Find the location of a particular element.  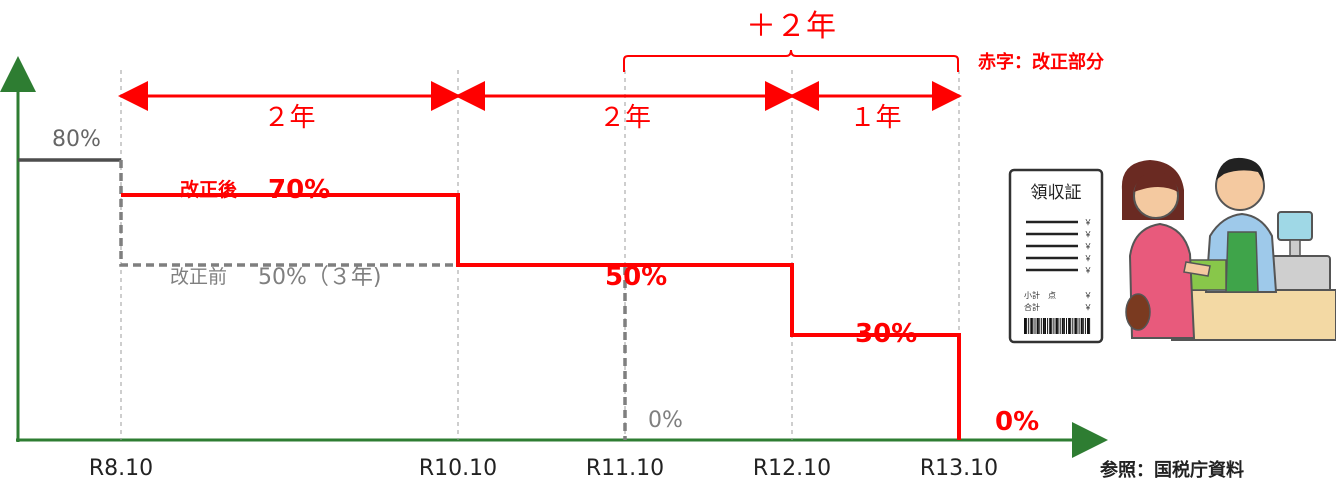

receipt-total: 合計 is located at coordinates (1032, 307).